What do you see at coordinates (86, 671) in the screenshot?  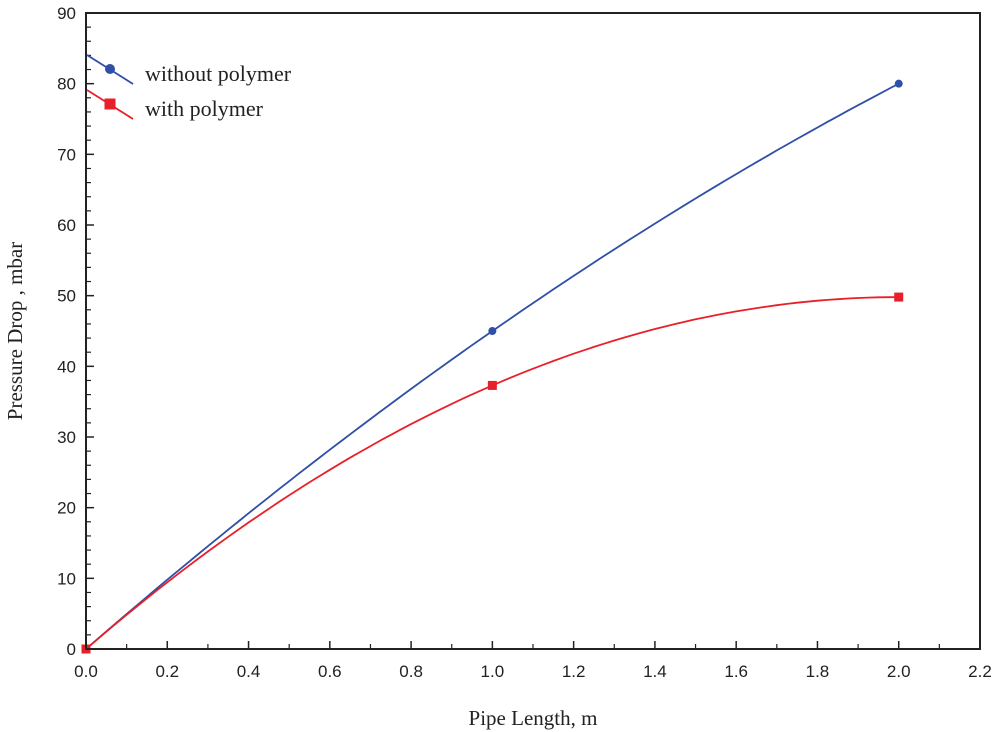 I see `x-tick-label: 0.0` at bounding box center [86, 671].